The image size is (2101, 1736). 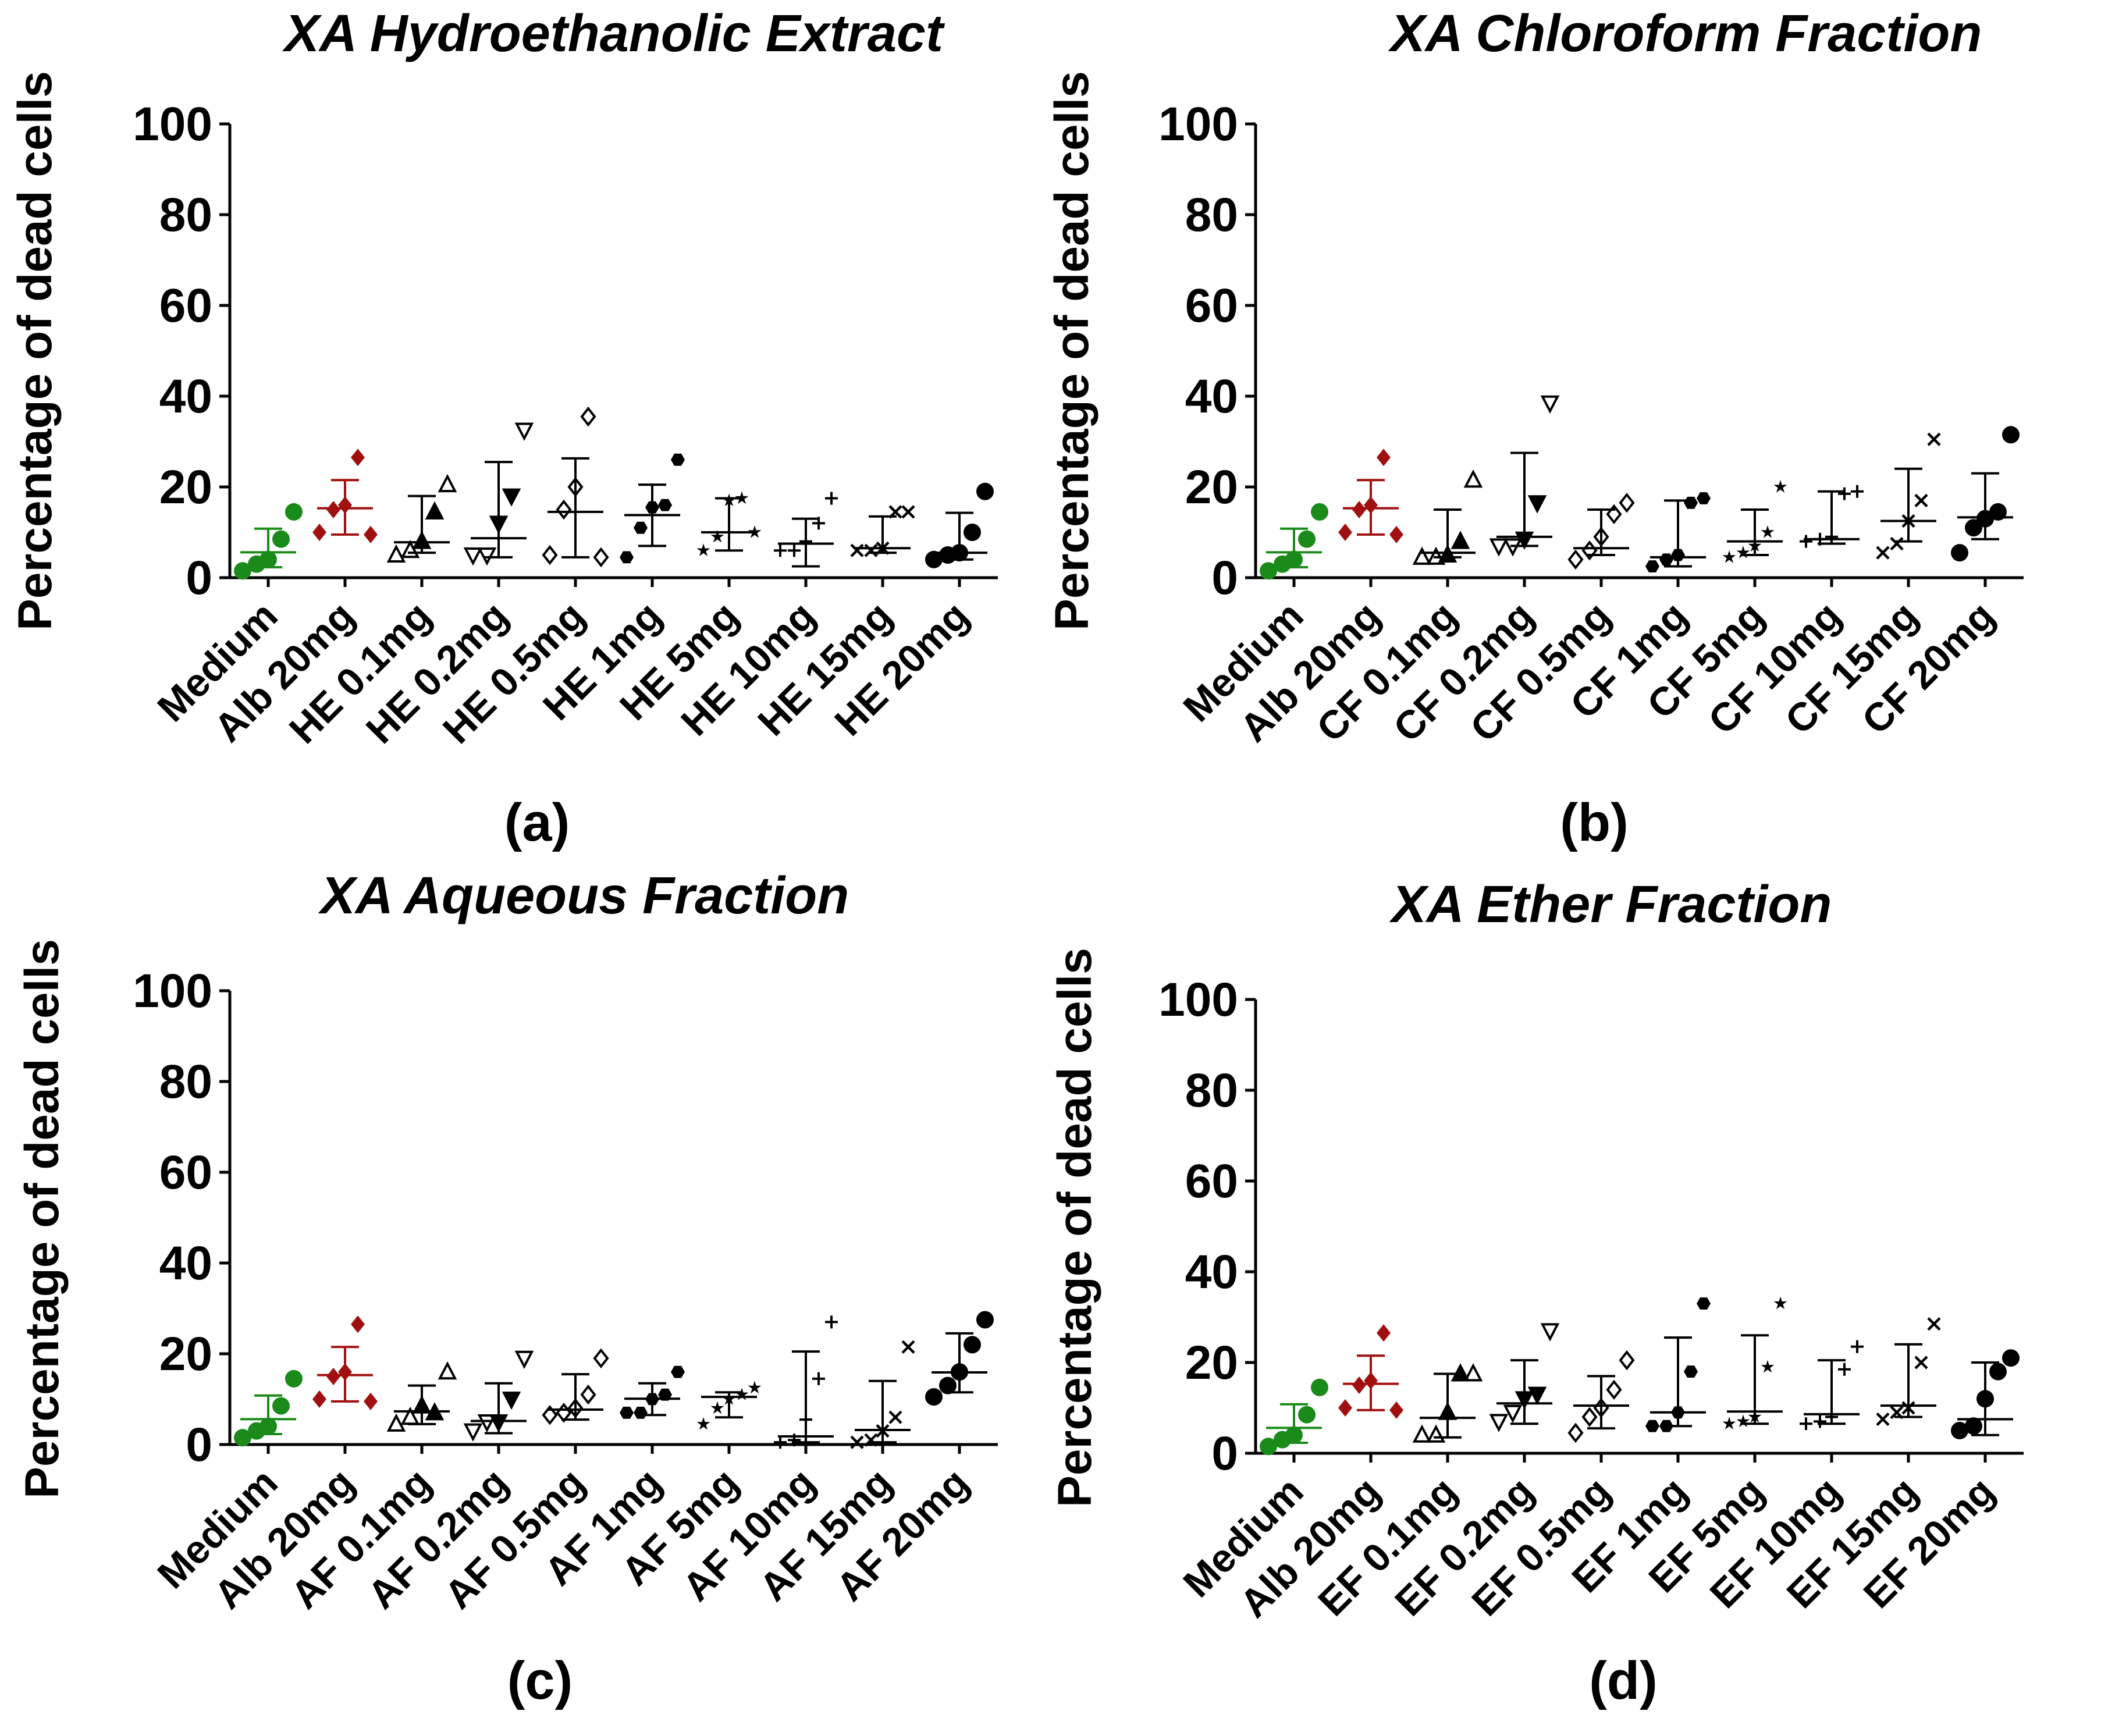 What do you see at coordinates (172, 992) in the screenshot?
I see `y-tick-label: 100` at bounding box center [172, 992].